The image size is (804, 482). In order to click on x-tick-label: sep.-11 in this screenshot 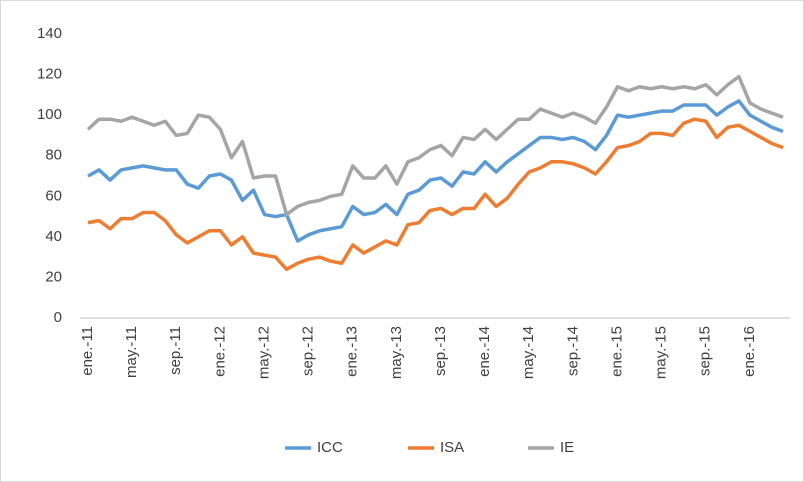, I will do `click(175, 350)`.